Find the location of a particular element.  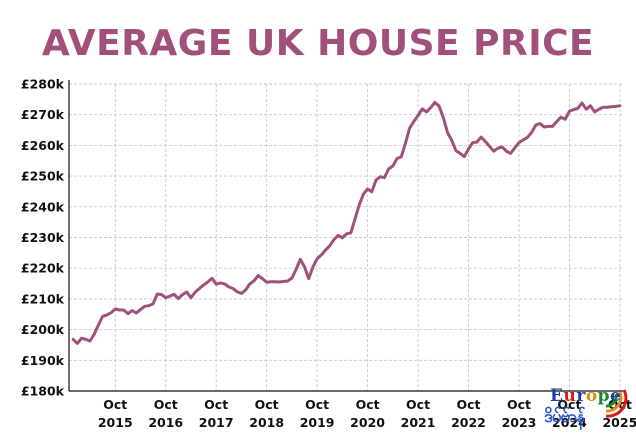

y-tick-label: £230k is located at coordinates (43, 237).